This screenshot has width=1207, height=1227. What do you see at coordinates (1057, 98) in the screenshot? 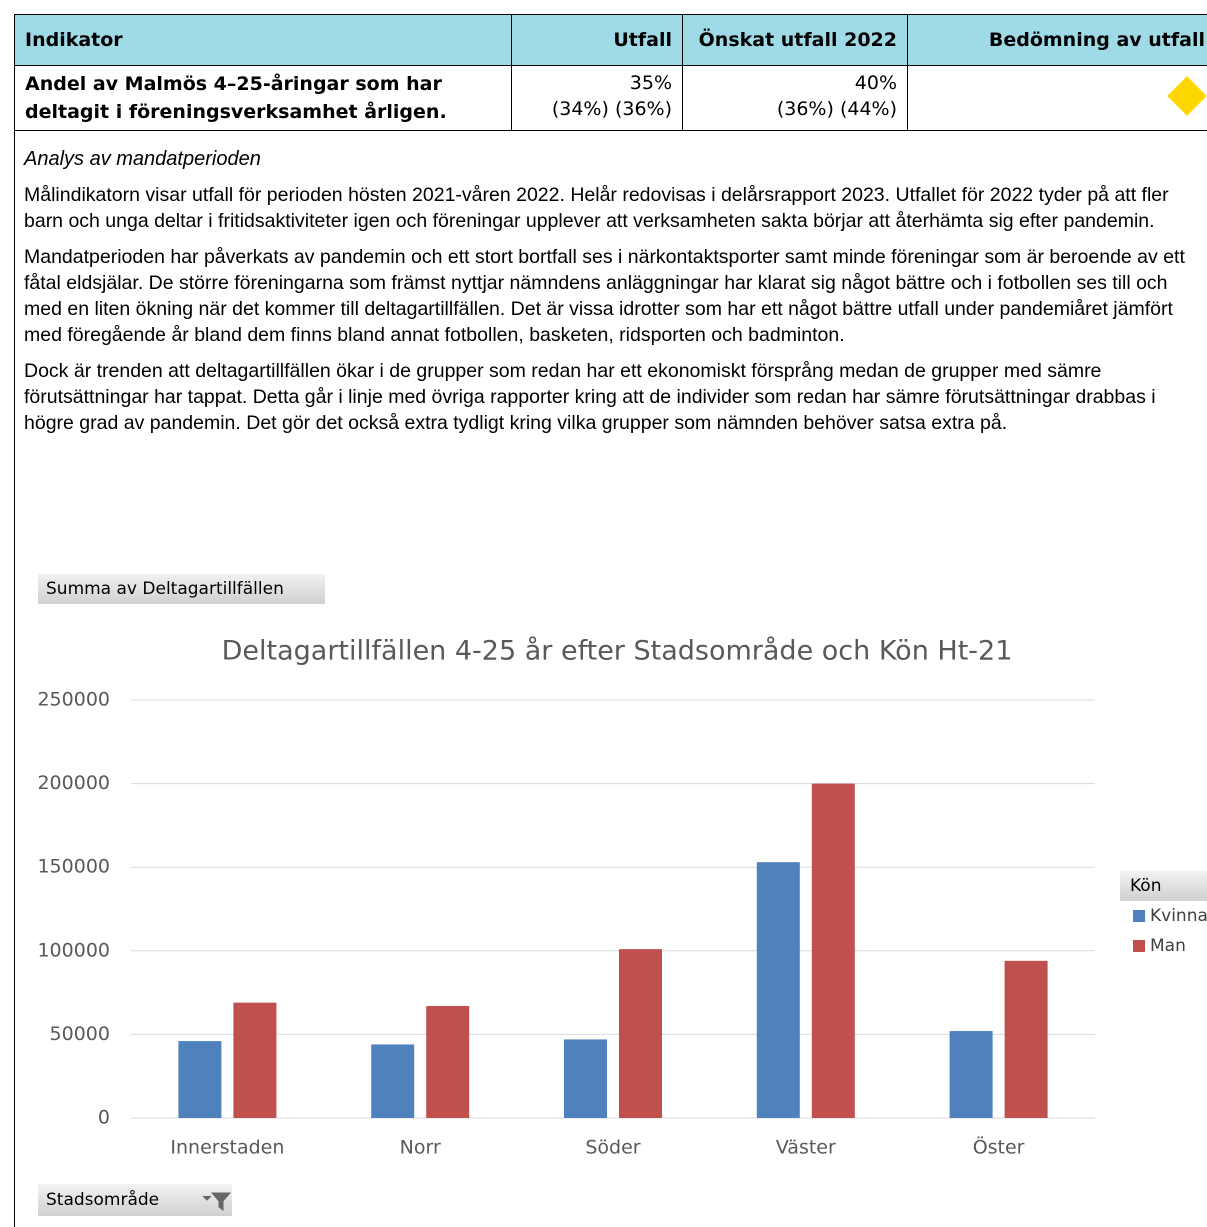
I see `assessment-cell` at bounding box center [1057, 98].